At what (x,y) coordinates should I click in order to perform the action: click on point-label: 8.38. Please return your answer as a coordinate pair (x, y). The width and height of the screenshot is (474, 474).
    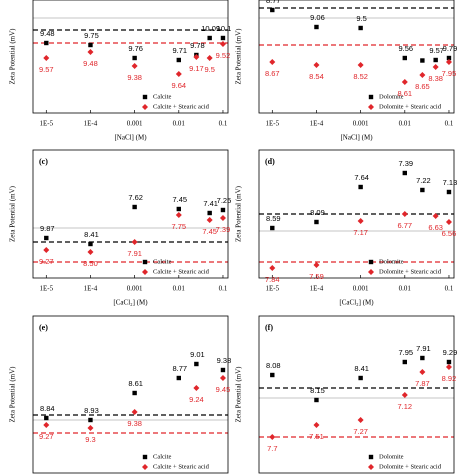
    Looking at the image, I should click on (435, 78).